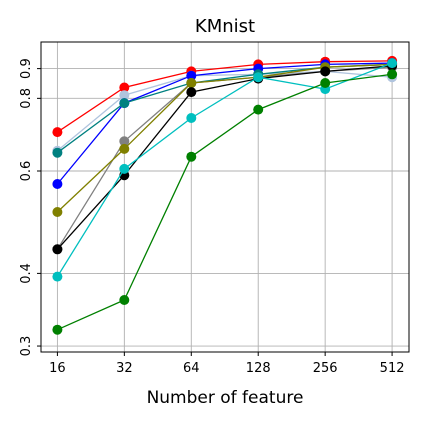 Image resolution: width=423 pixels, height=423 pixels. What do you see at coordinates (57, 368) in the screenshot?
I see `x-tick-label: 16` at bounding box center [57, 368].